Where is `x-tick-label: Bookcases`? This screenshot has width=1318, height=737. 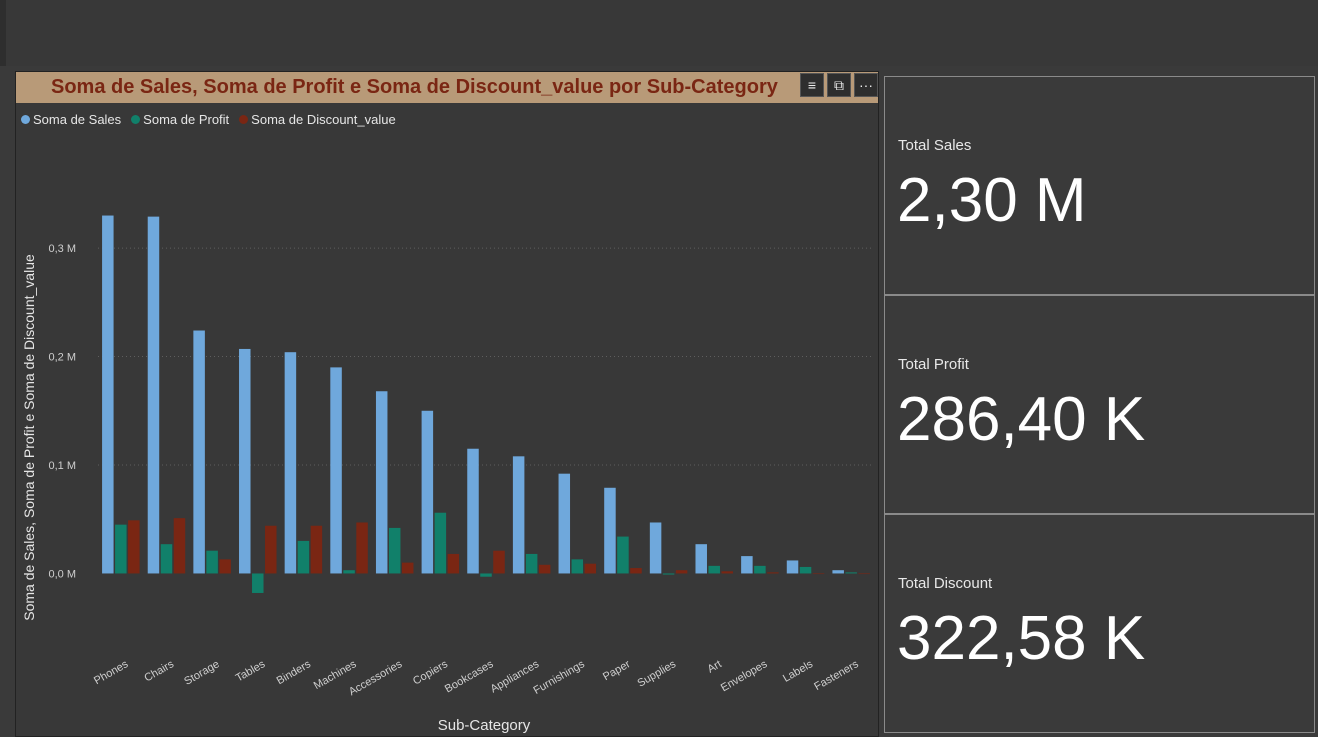
x-tick-label: Bookcases is located at coordinates (469, 677).